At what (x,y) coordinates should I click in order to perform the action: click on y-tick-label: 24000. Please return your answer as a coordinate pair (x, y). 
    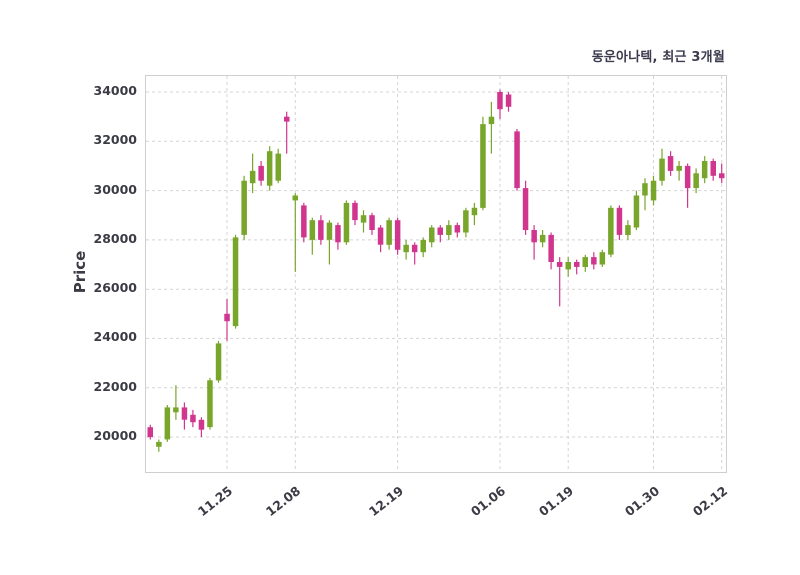
    Looking at the image, I should click on (115, 337).